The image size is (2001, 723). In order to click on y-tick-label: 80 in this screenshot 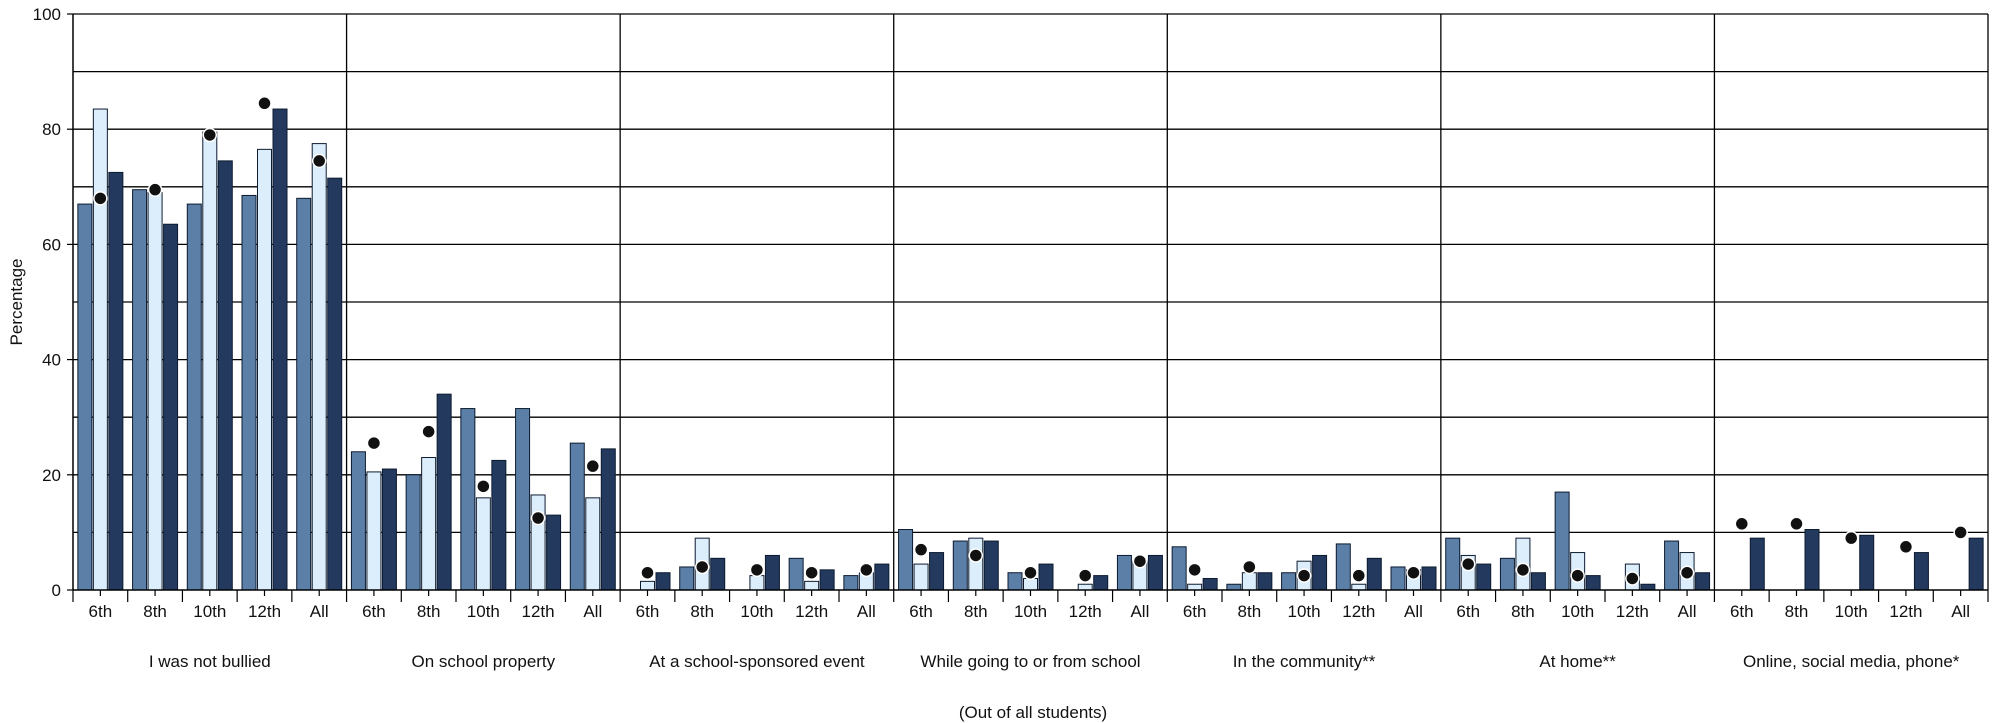, I will do `click(51, 129)`.